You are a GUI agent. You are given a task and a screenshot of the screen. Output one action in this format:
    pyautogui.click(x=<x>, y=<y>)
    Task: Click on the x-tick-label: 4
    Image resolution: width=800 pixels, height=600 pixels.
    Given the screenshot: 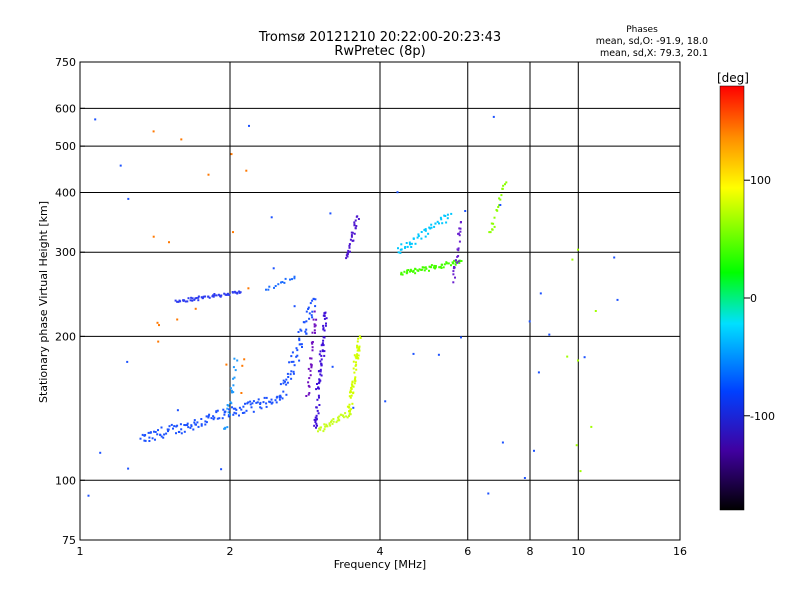 What is the action you would take?
    pyautogui.click(x=380, y=551)
    